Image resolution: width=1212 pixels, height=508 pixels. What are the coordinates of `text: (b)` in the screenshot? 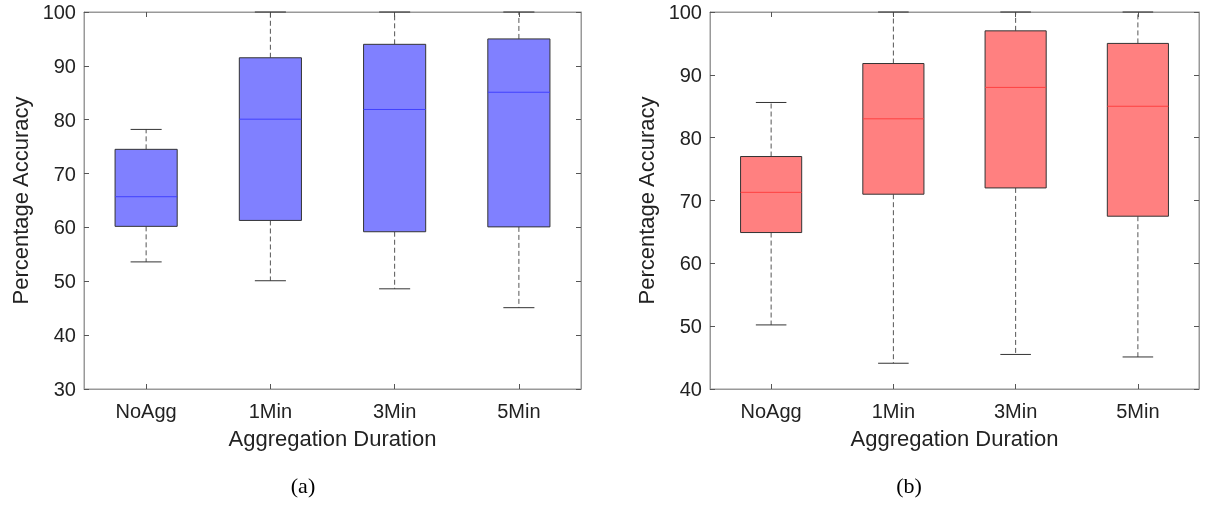 It's located at (909, 485).